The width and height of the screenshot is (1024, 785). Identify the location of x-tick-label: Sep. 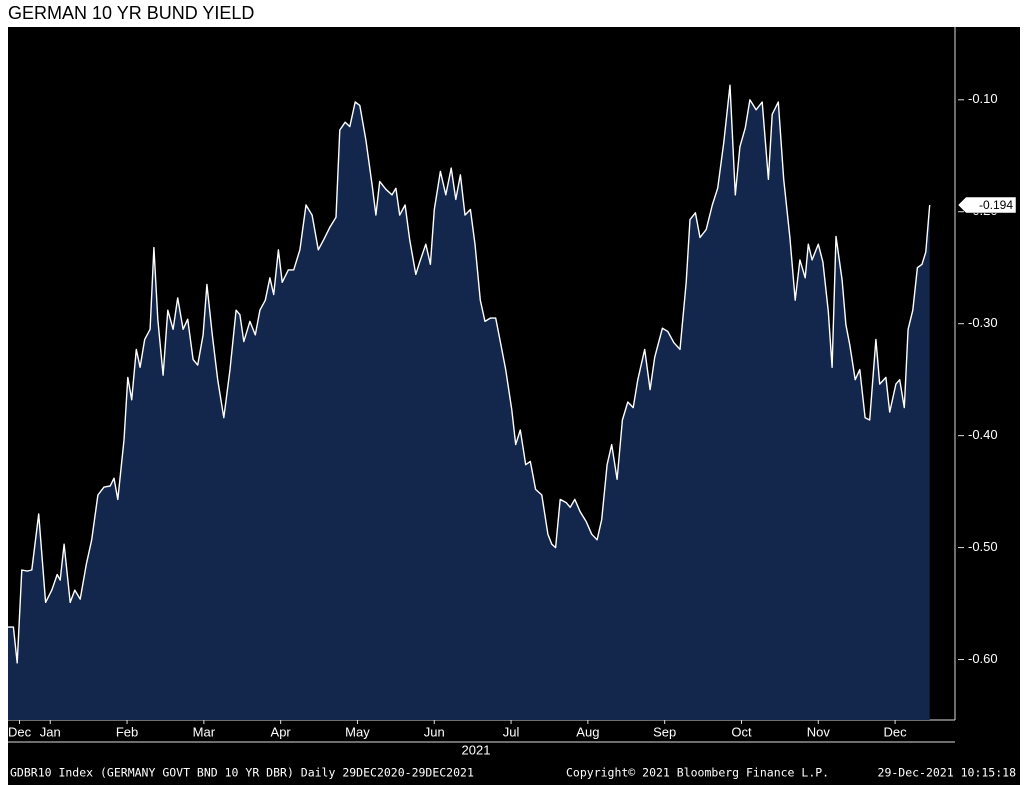
(664, 731).